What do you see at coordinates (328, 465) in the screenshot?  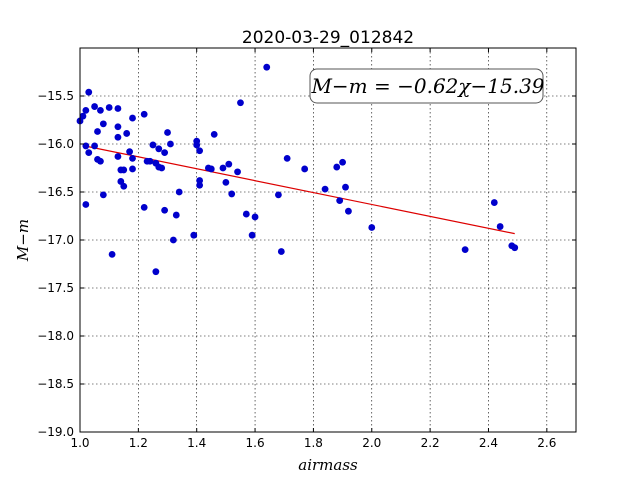 I see `x-axis-label: airmass` at bounding box center [328, 465].